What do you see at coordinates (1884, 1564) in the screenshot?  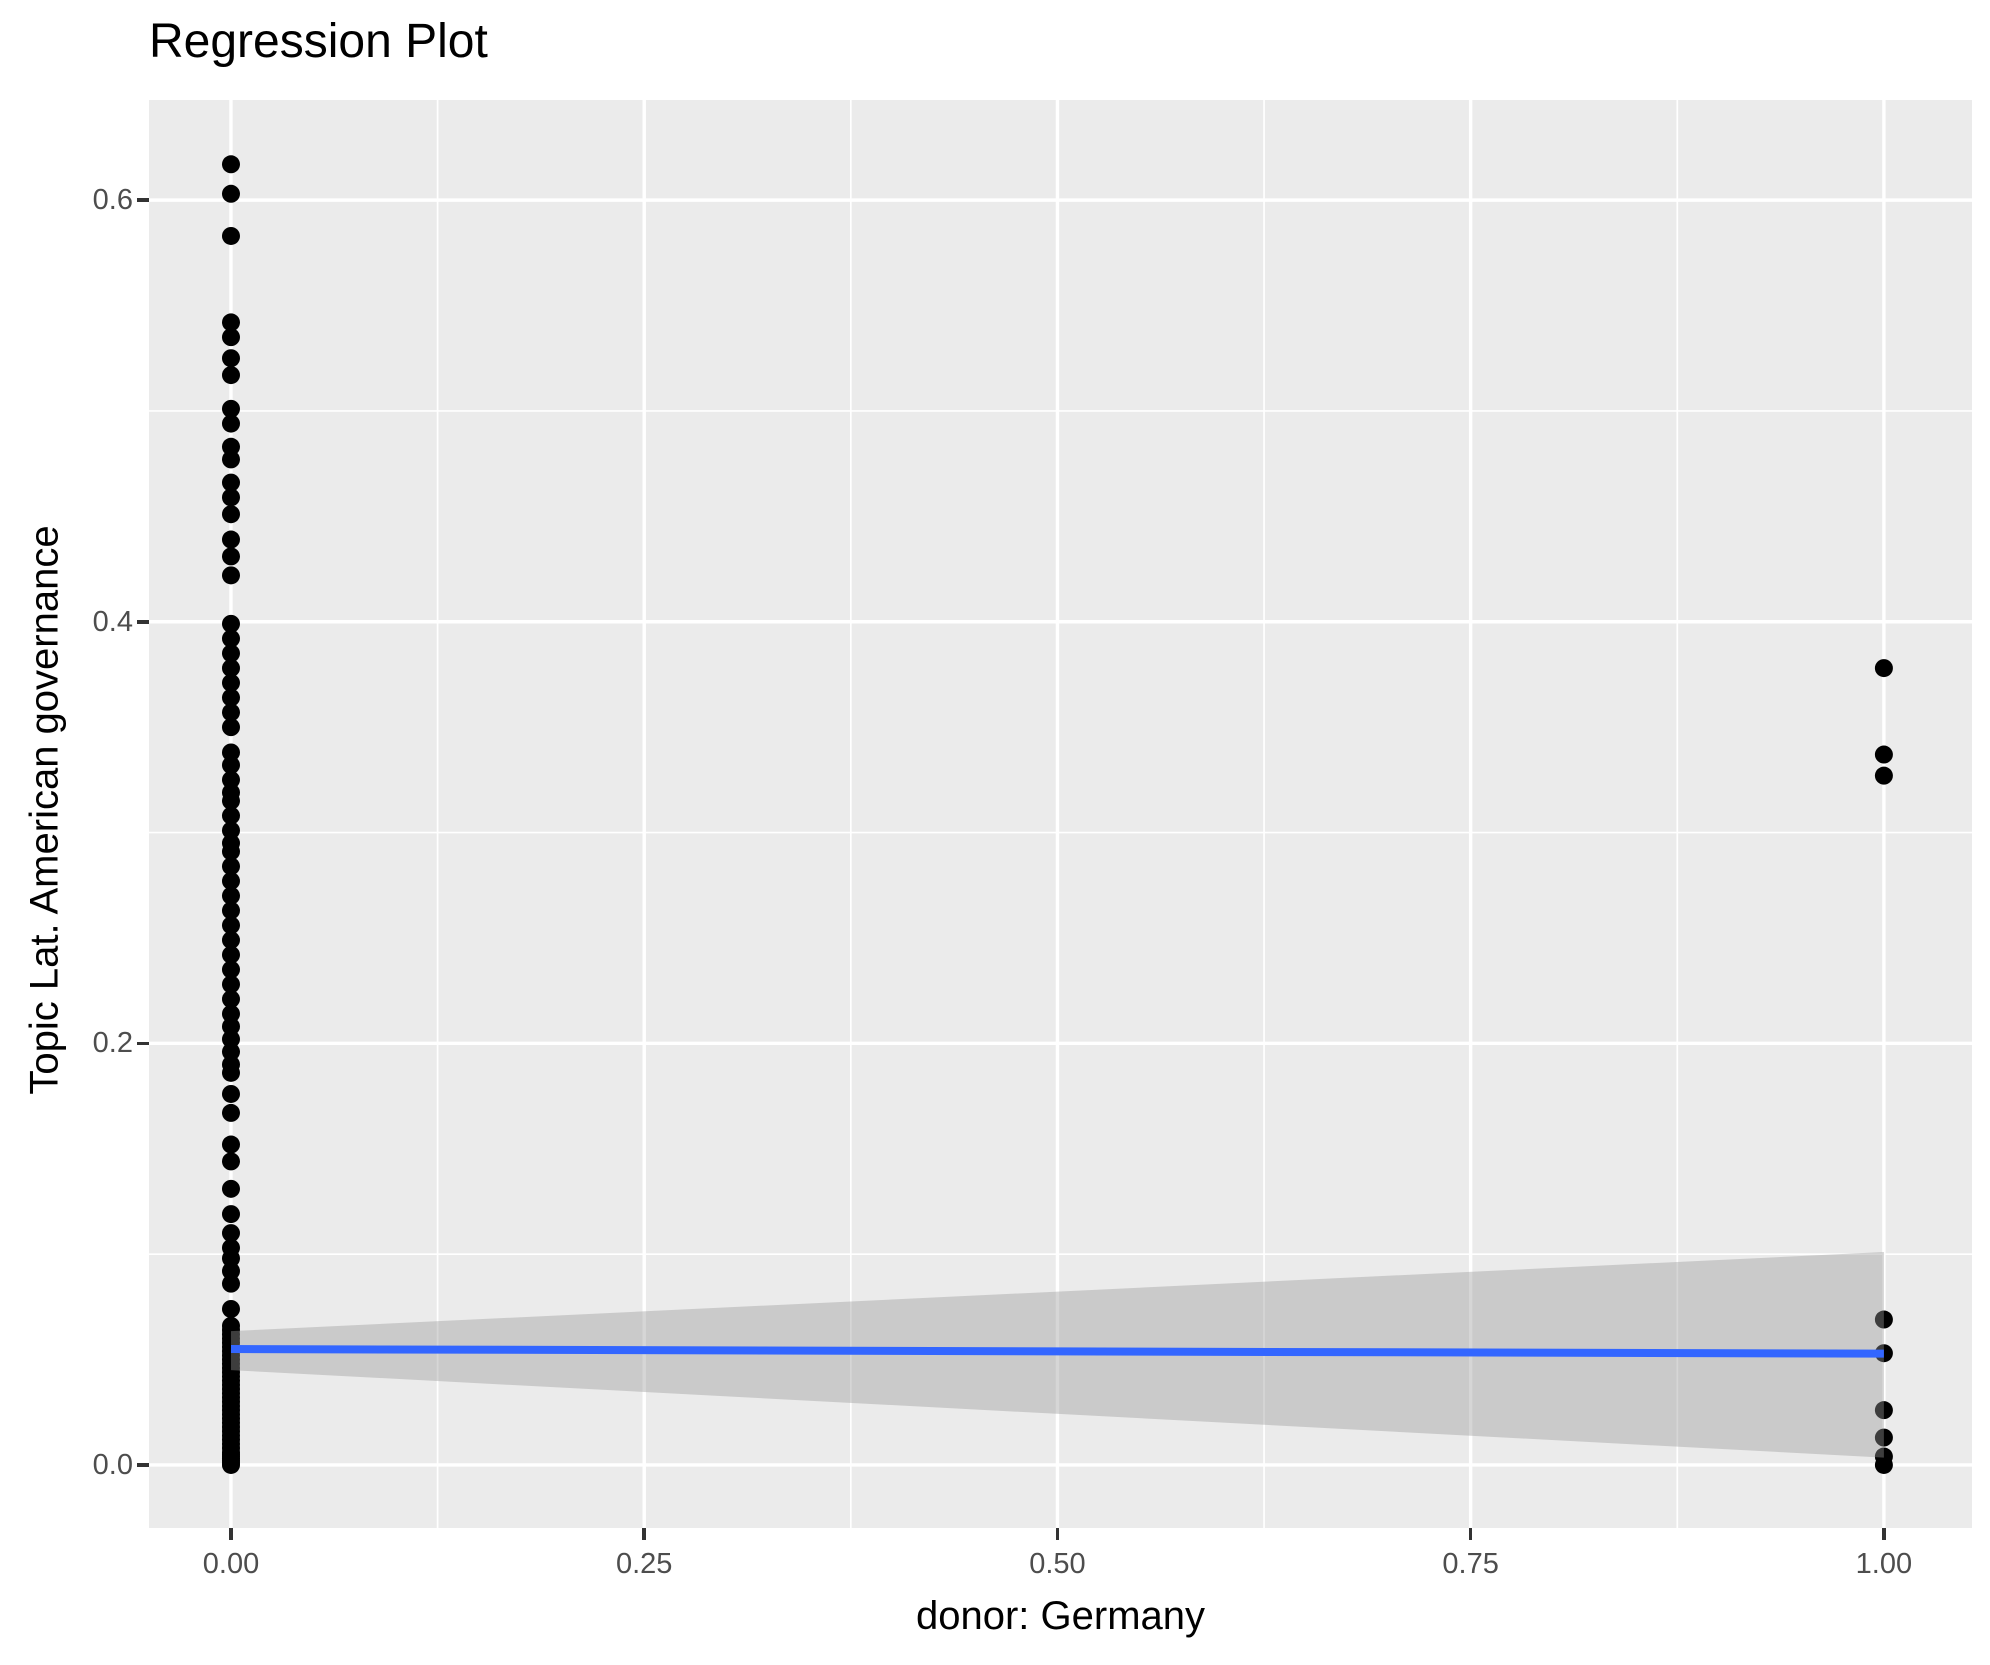 I see `x-tick-label: 1.00` at bounding box center [1884, 1564].